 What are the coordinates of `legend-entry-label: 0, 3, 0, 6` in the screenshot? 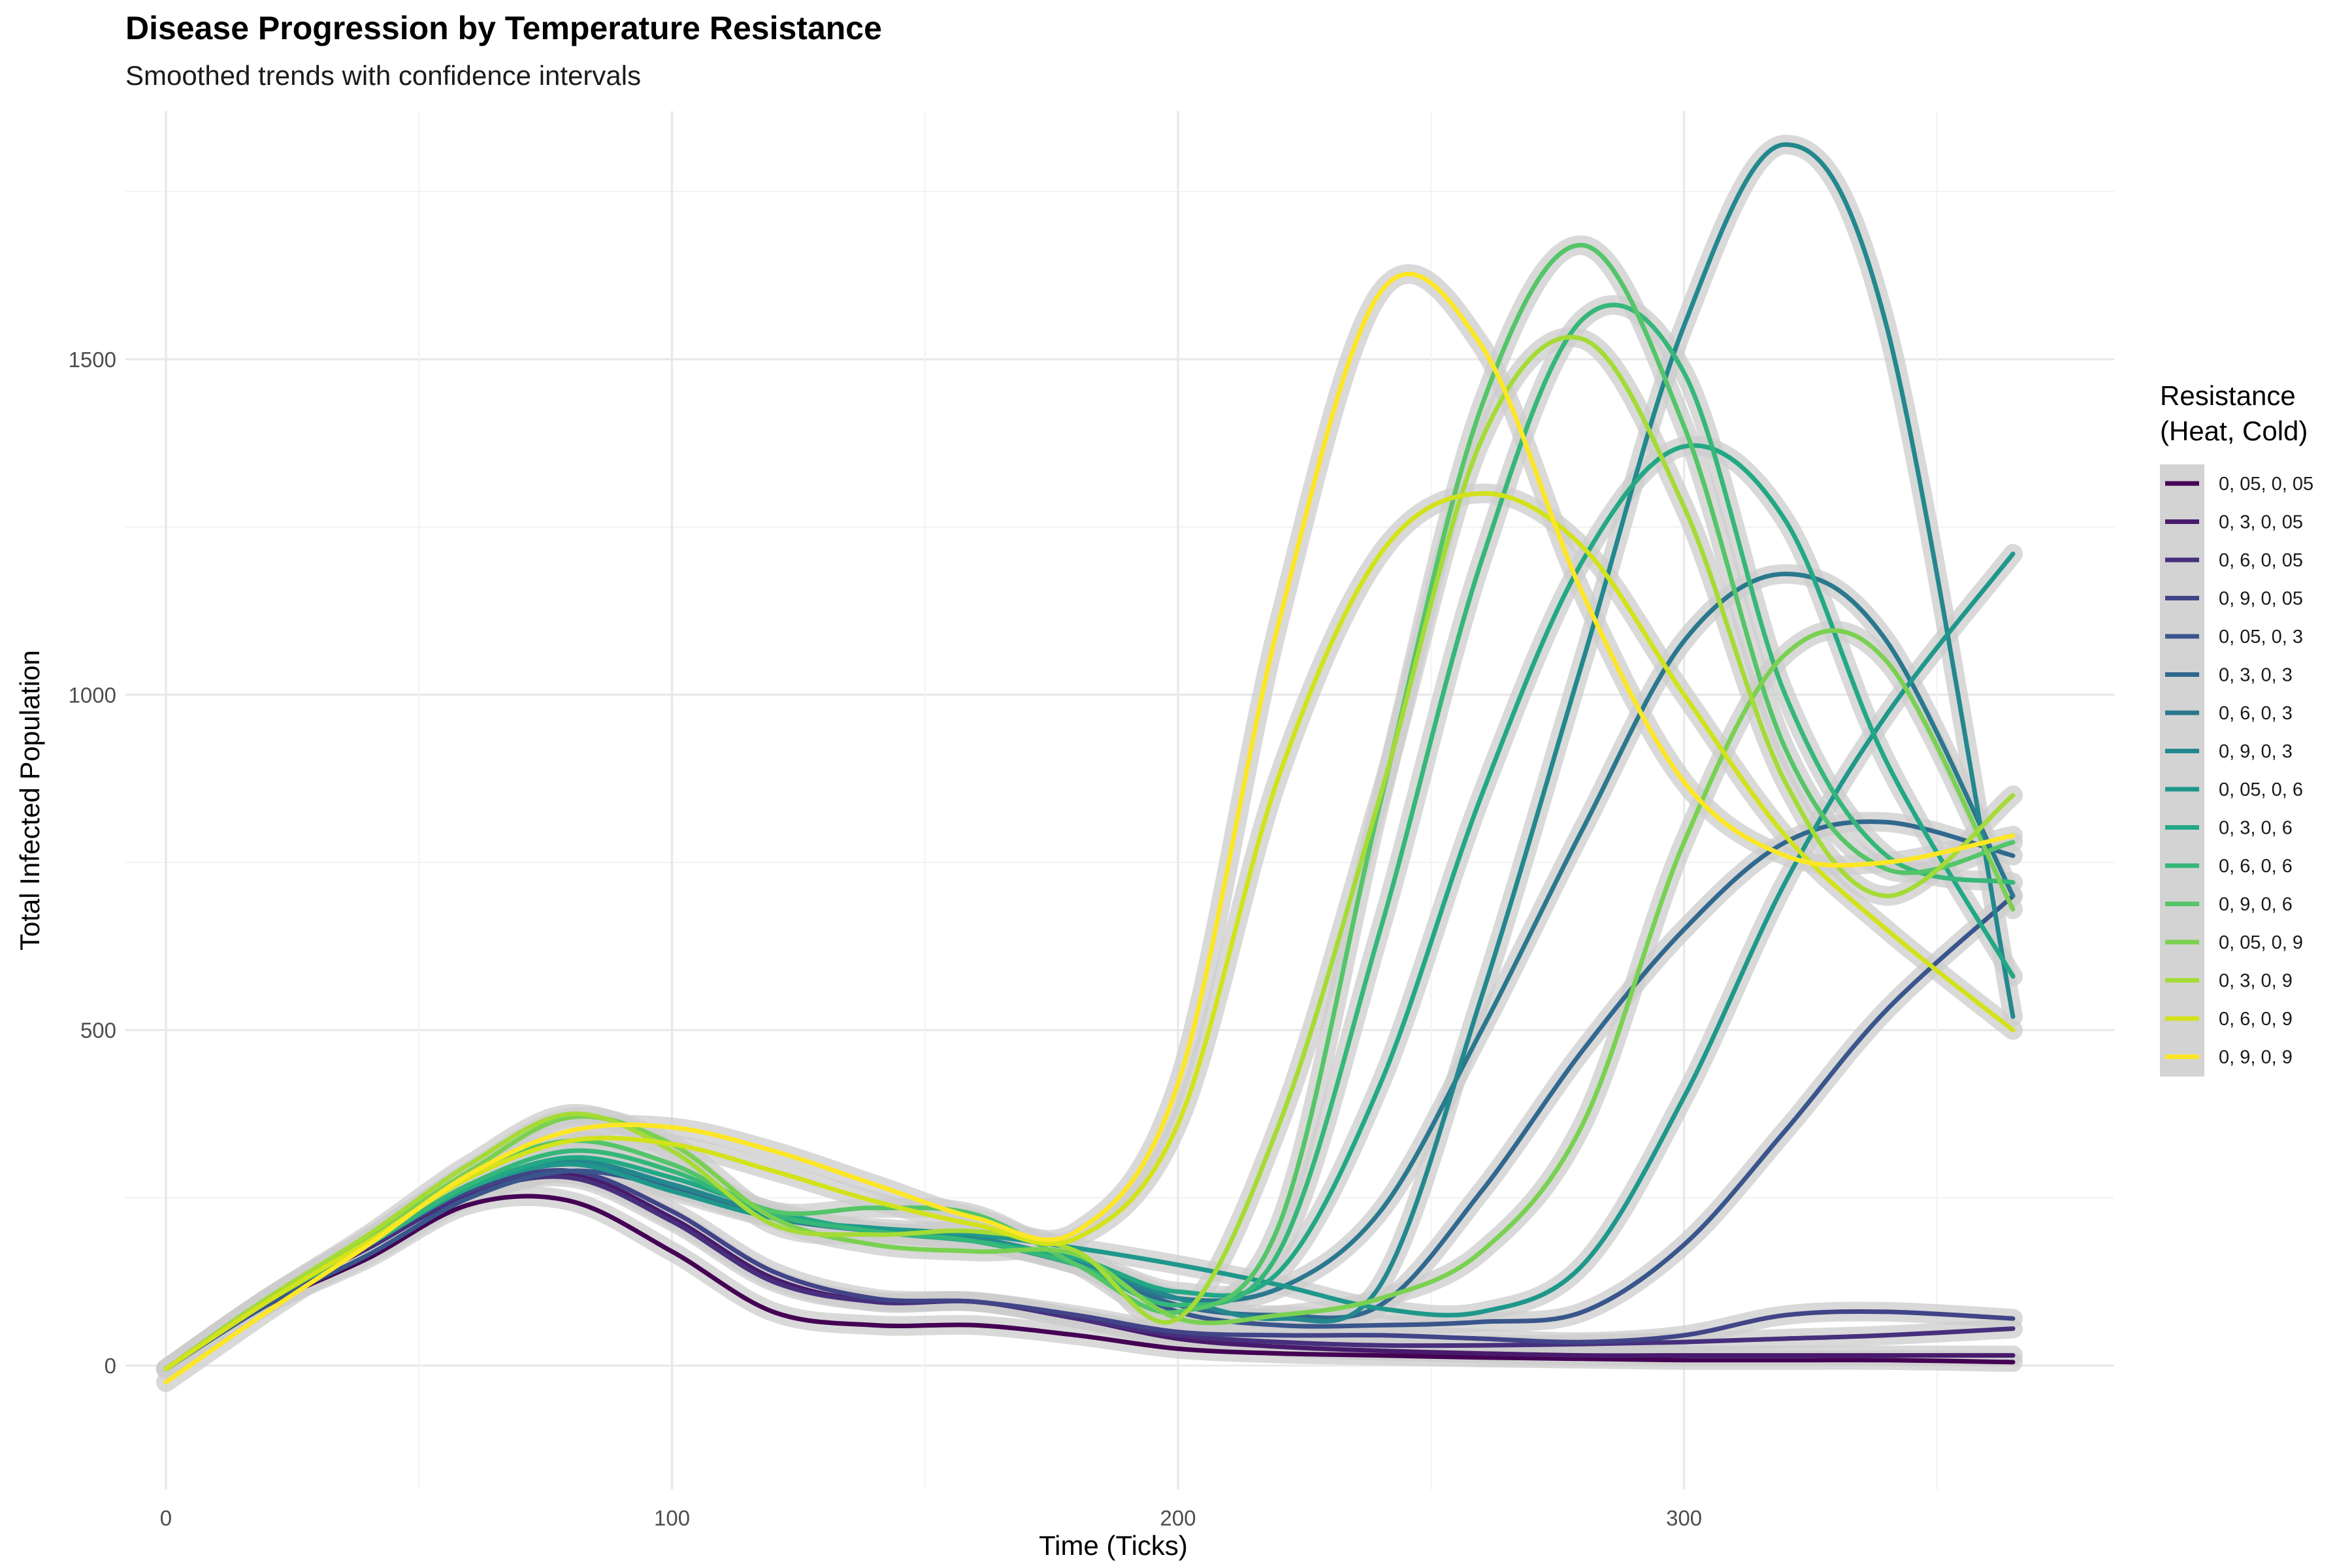 It's located at (2256, 828).